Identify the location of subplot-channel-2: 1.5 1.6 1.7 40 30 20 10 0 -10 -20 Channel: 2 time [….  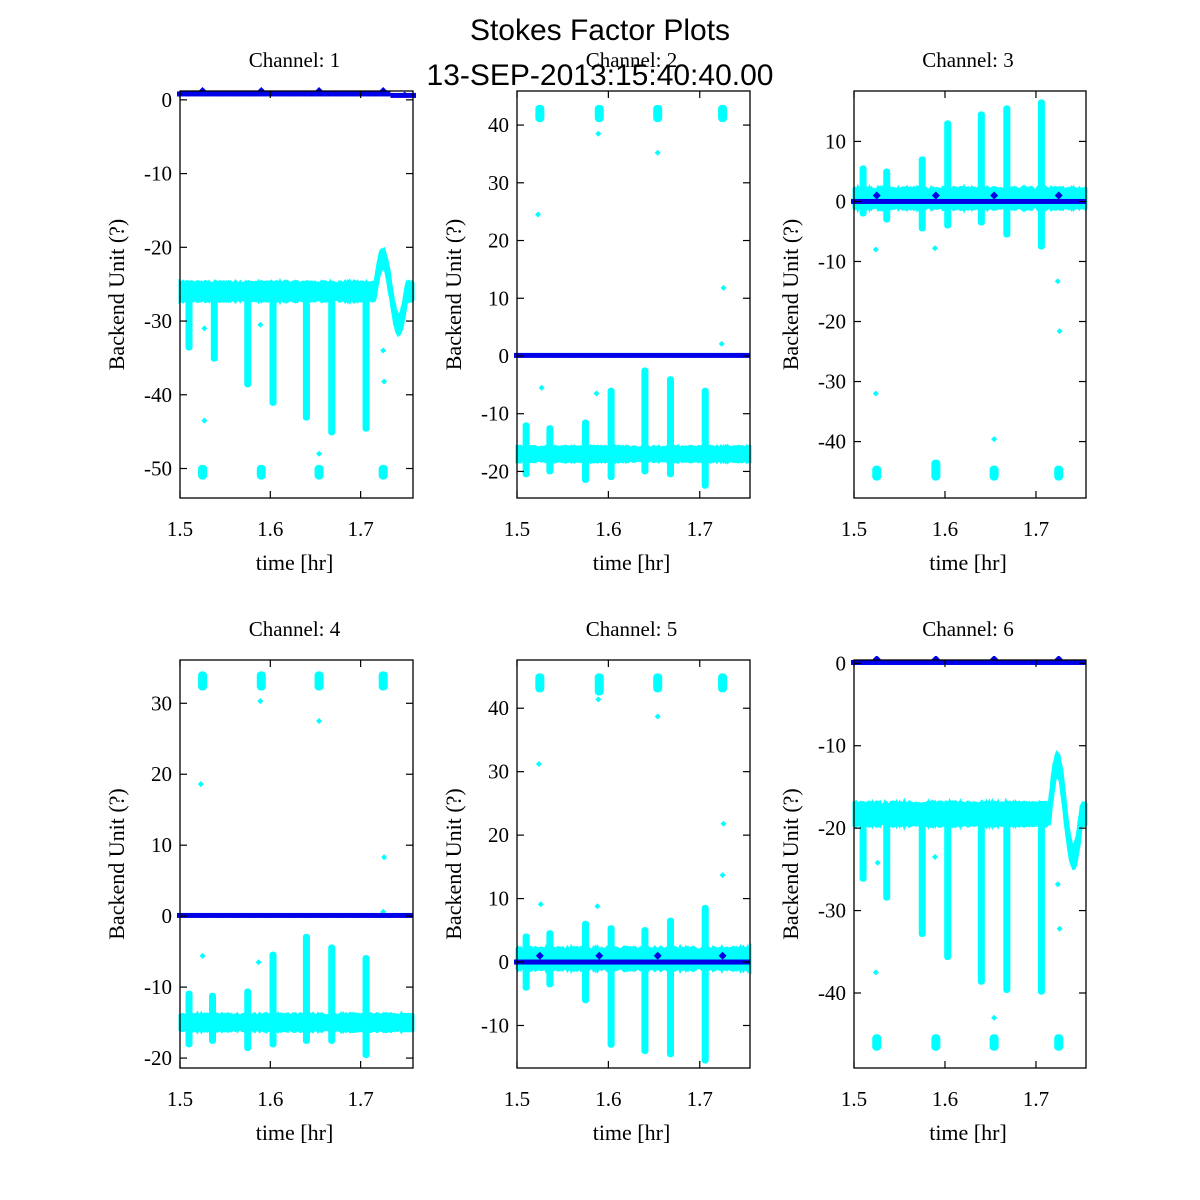
(596, 311).